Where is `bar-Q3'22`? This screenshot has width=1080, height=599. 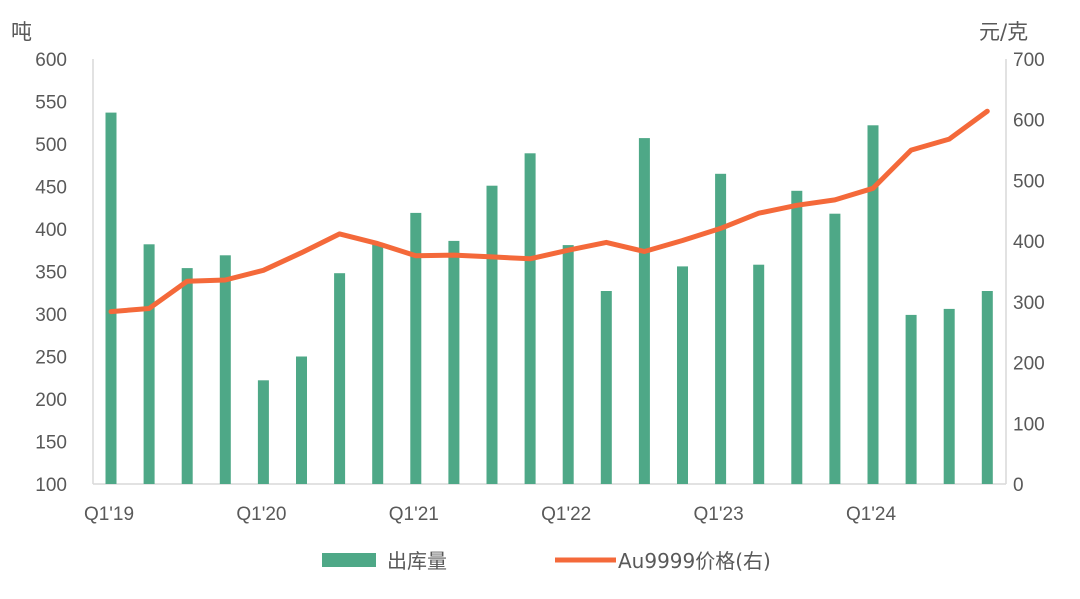
bar-Q3'22 is located at coordinates (644, 311).